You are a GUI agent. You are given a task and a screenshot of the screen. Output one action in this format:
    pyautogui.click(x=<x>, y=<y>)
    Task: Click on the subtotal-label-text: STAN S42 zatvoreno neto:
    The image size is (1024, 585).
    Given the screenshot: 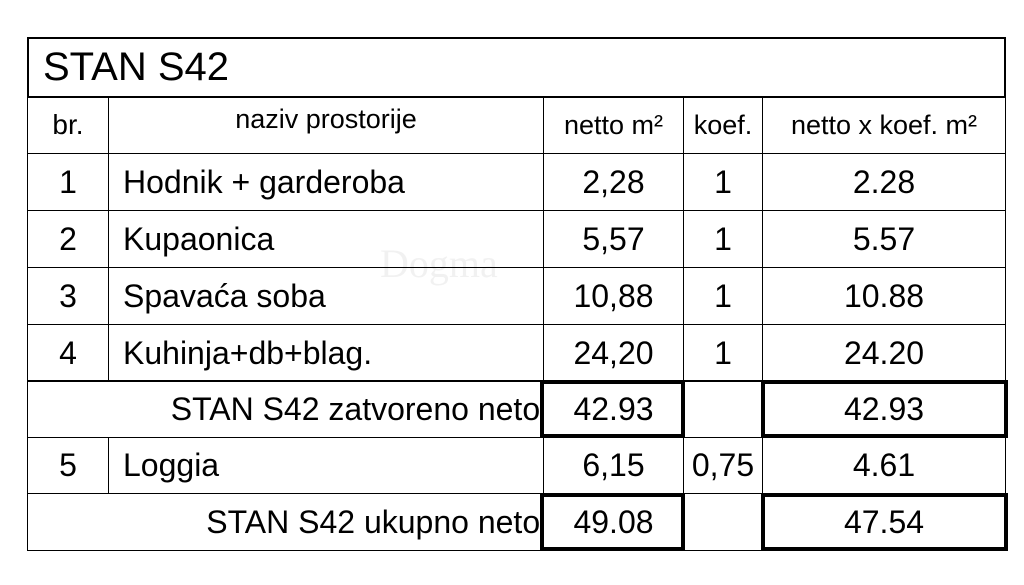 What is the action you would take?
    pyautogui.click(x=357, y=408)
    